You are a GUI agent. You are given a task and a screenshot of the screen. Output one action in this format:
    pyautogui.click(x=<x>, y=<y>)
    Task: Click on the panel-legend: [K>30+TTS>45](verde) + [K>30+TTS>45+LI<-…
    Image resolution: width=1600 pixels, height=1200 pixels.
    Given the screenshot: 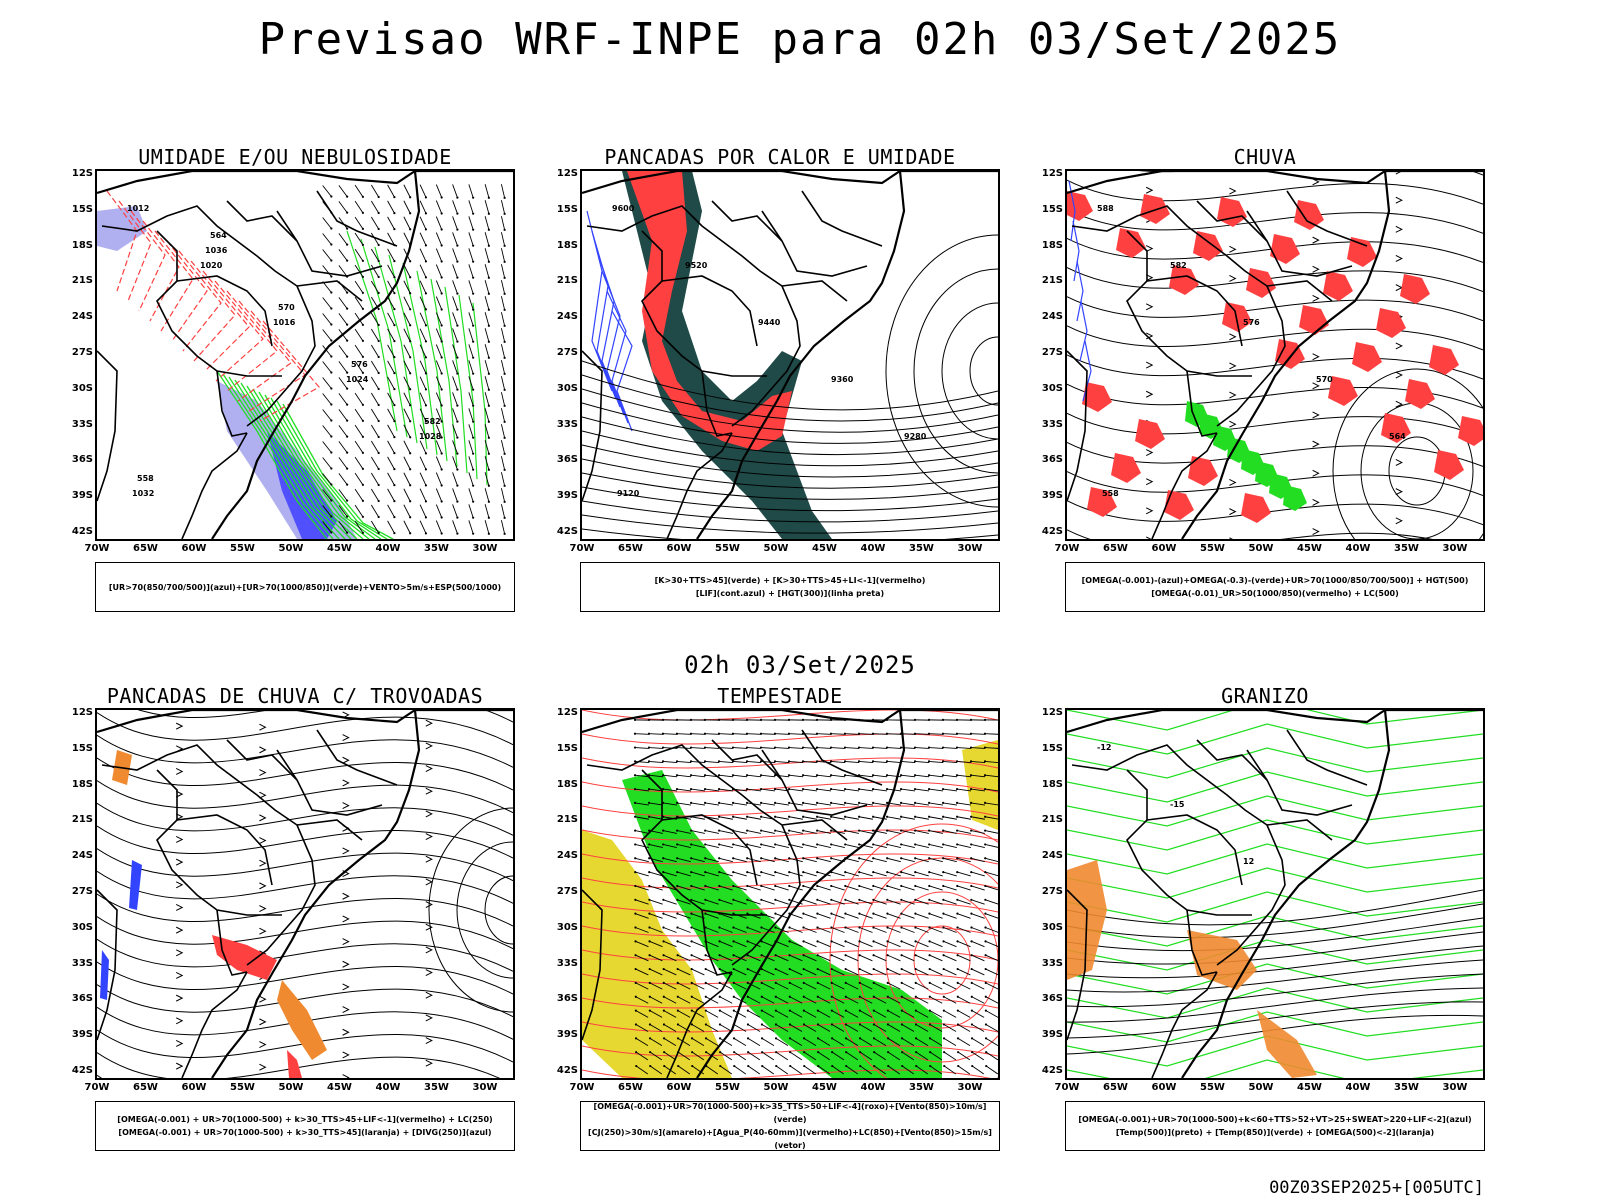 What is the action you would take?
    pyautogui.click(x=790, y=587)
    